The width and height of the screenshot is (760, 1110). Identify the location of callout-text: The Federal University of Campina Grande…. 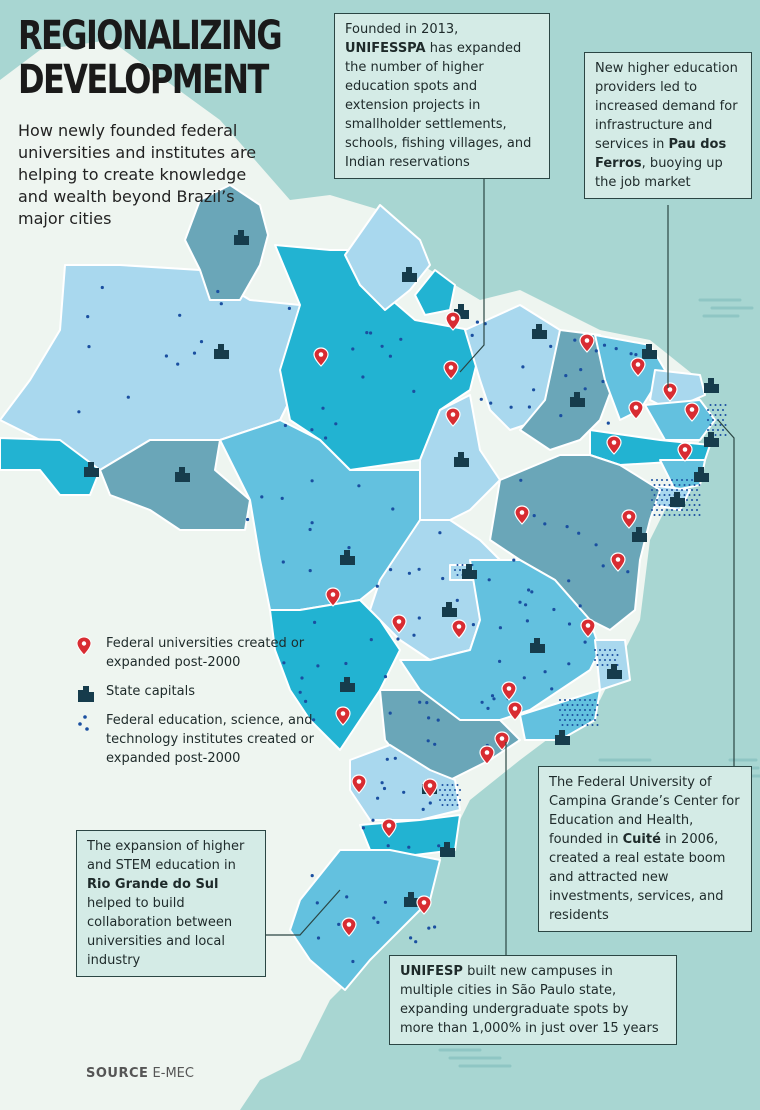
(644, 811).